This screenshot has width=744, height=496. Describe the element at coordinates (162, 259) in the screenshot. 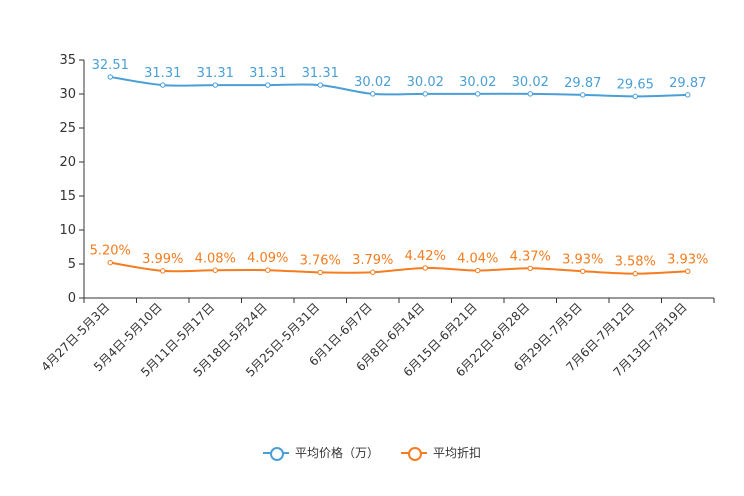

I see `data-label: 3.99%` at that location.